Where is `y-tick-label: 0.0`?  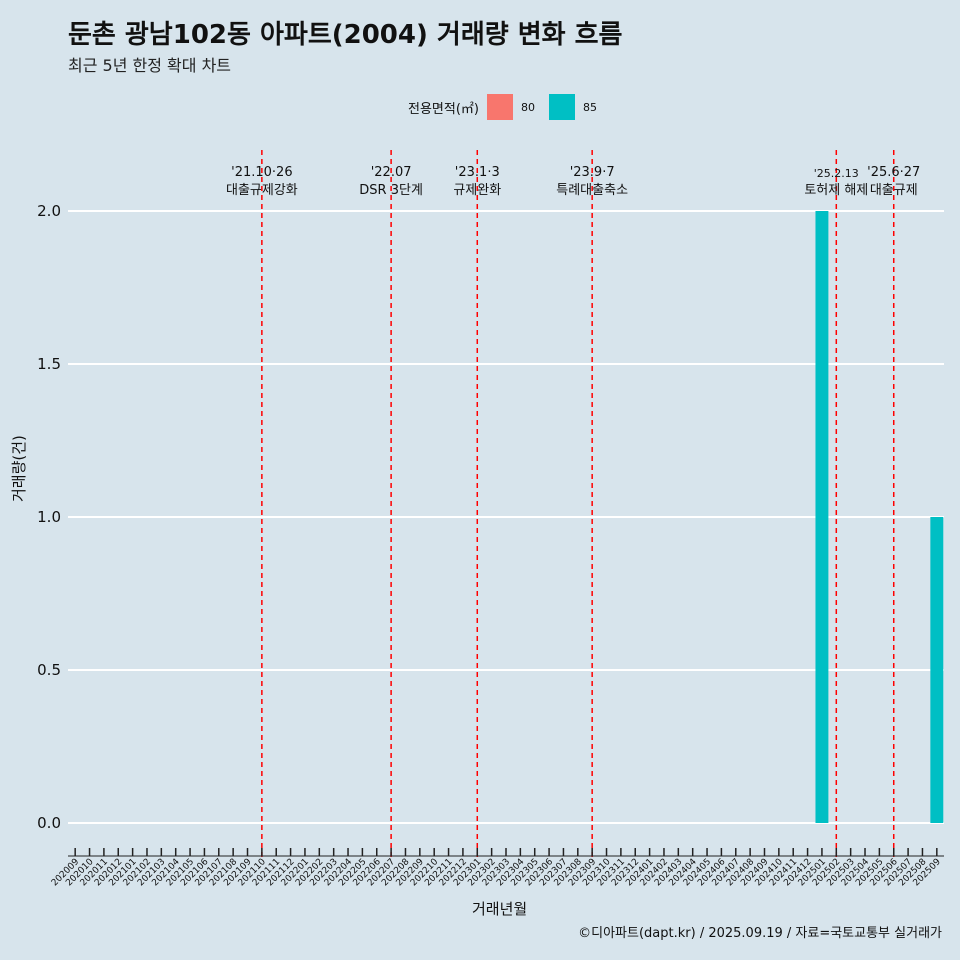 y-tick-label: 0.0 is located at coordinates (49, 823).